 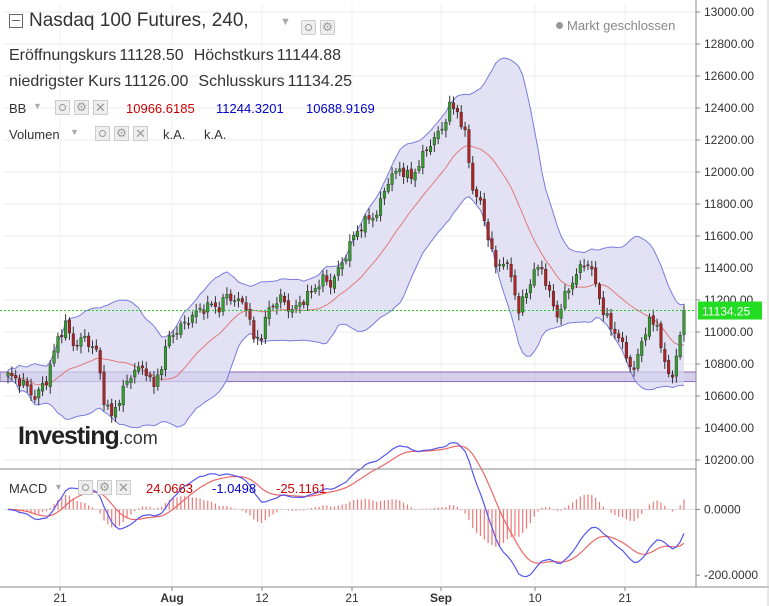 What do you see at coordinates (234, 488) in the screenshot?
I see `macd-line-value: -1.0498` at bounding box center [234, 488].